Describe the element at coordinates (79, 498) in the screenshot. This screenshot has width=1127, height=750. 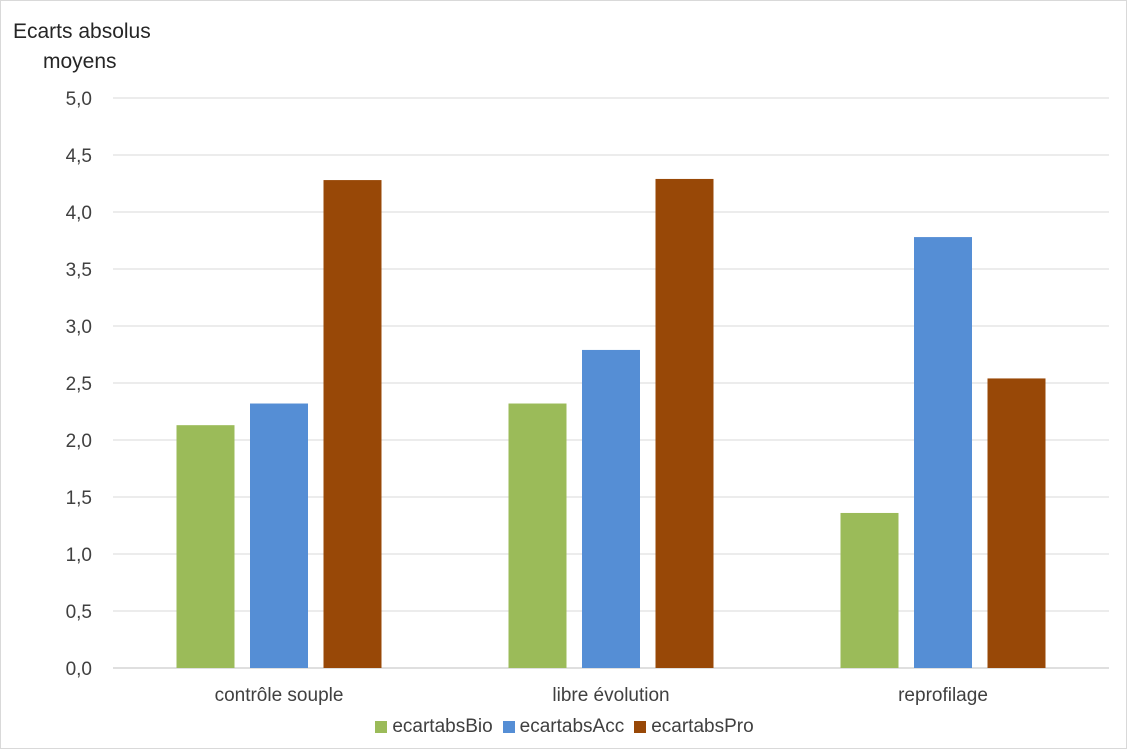
I see `y-tick-label: 1,5` at that location.